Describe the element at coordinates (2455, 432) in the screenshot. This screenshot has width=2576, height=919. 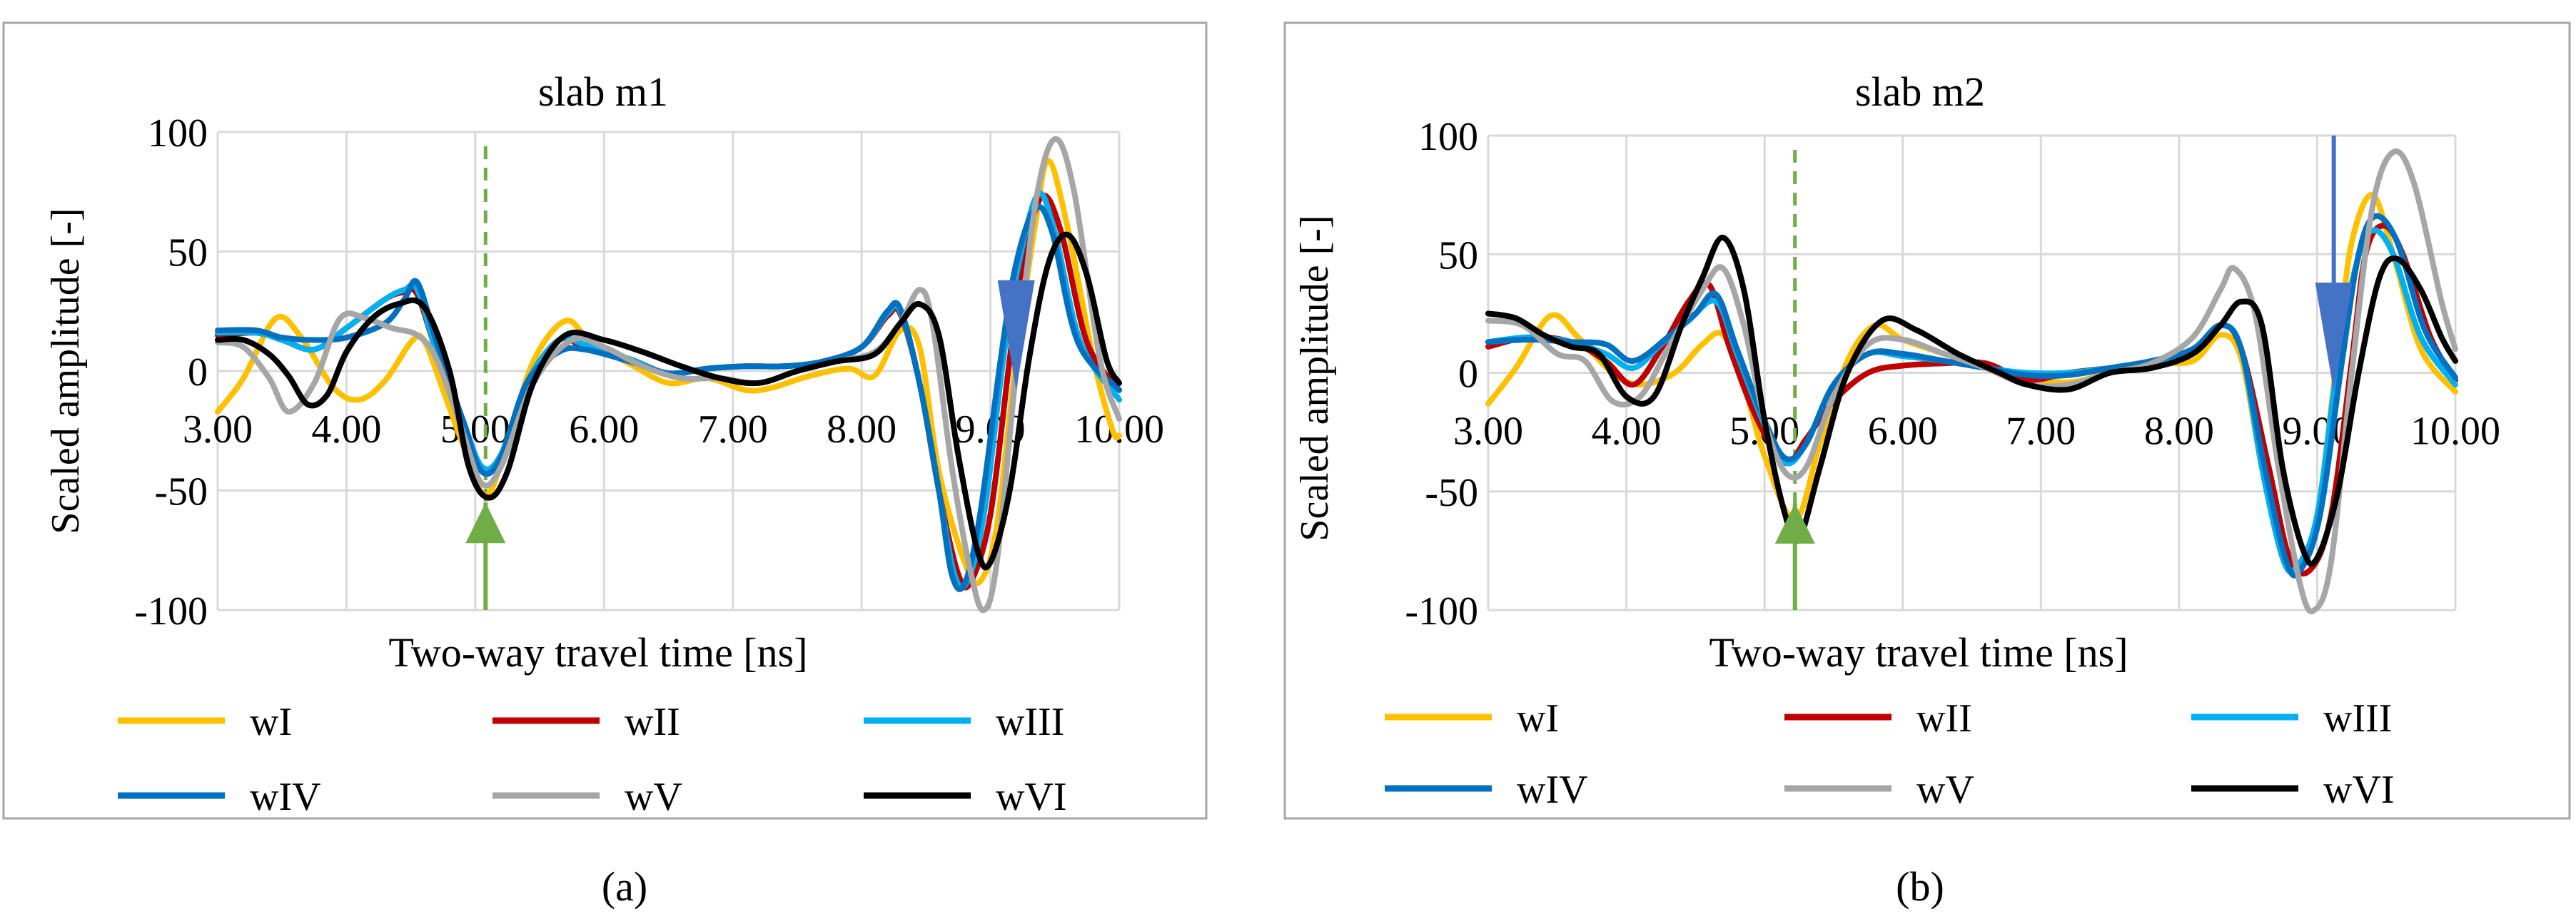
I see `x-tick-label: 10.00` at that location.